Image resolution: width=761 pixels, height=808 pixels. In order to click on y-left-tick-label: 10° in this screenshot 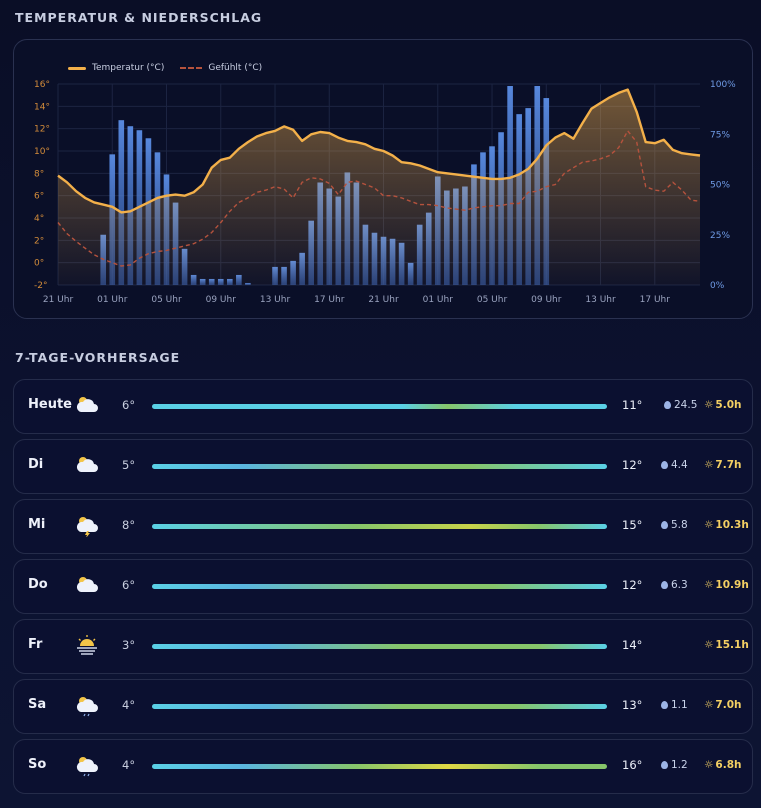, I will do `click(42, 152)`.